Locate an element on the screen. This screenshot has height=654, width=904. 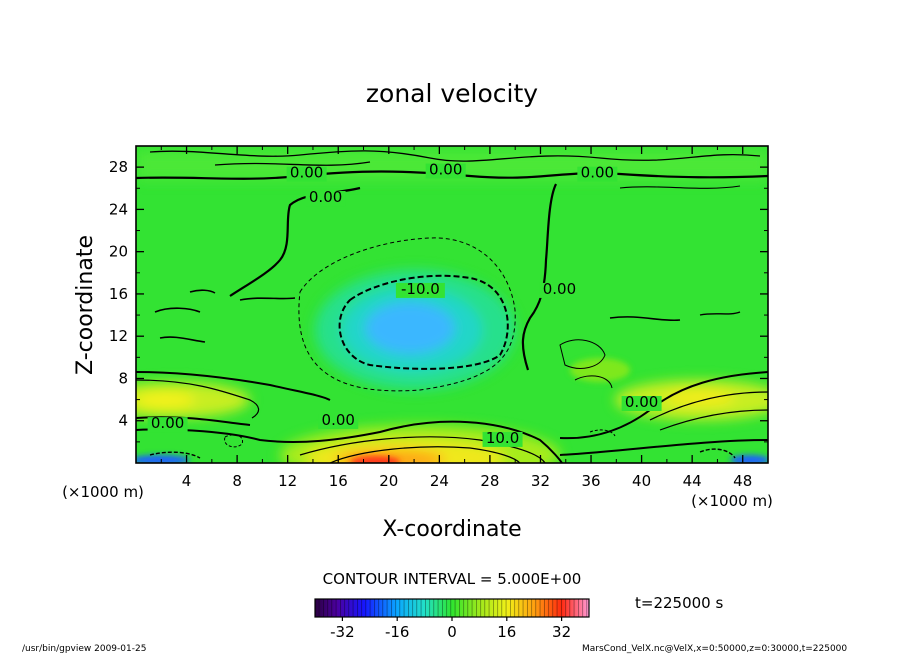
colorbar-tick-label: 16 is located at coordinates (506, 632).